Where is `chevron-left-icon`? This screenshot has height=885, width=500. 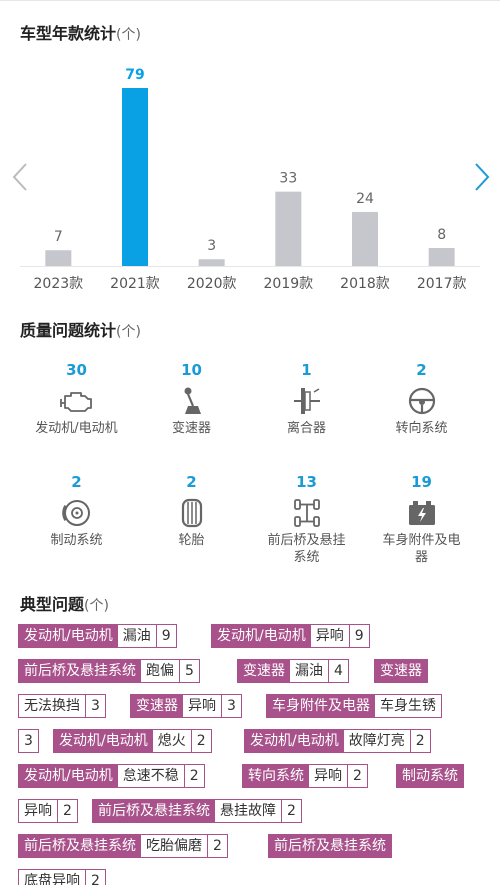 chevron-left-icon is located at coordinates (19, 177).